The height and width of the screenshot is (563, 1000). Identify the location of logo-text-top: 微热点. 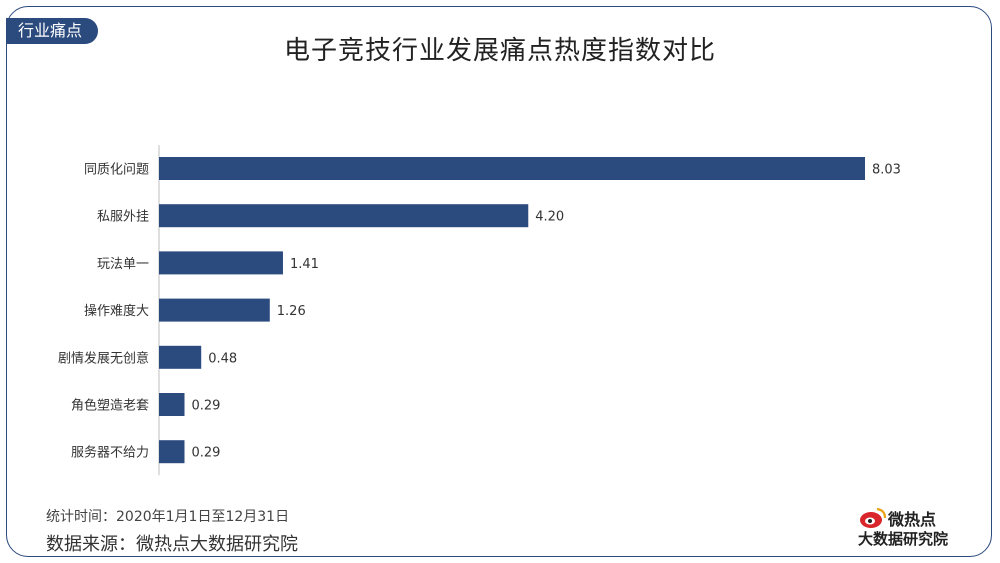
(912, 519).